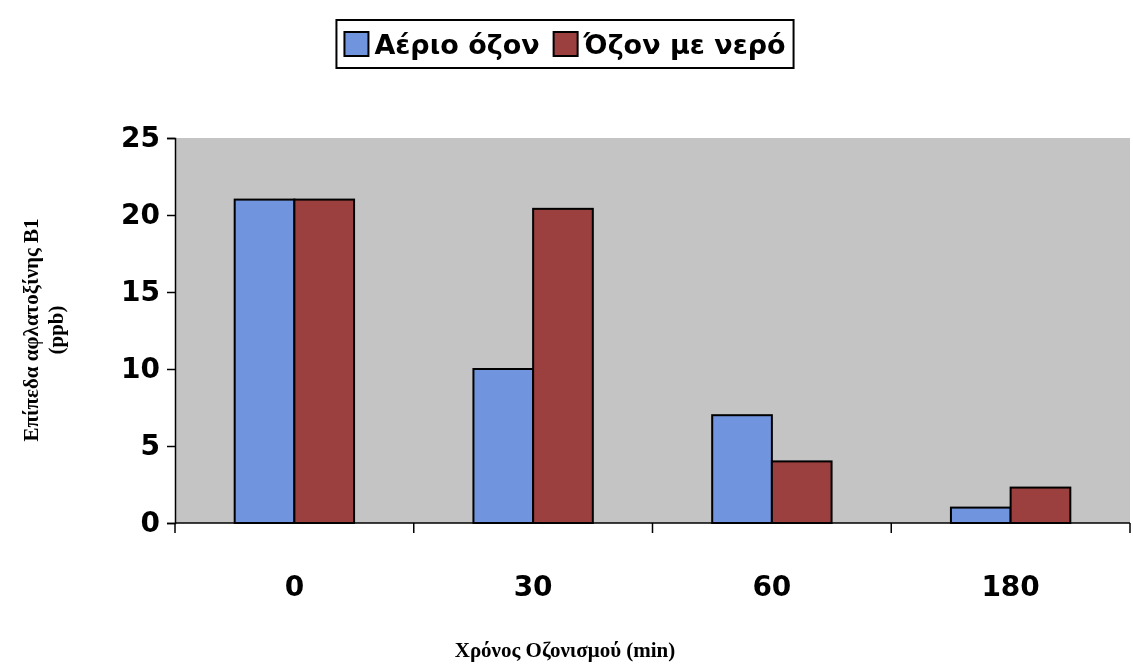 Image resolution: width=1133 pixels, height=667 pixels. Describe the element at coordinates (43, 330) in the screenshot. I see `y-axis-title: Επίπεδα αφλατοξίνης Β1 (ppb)` at that location.